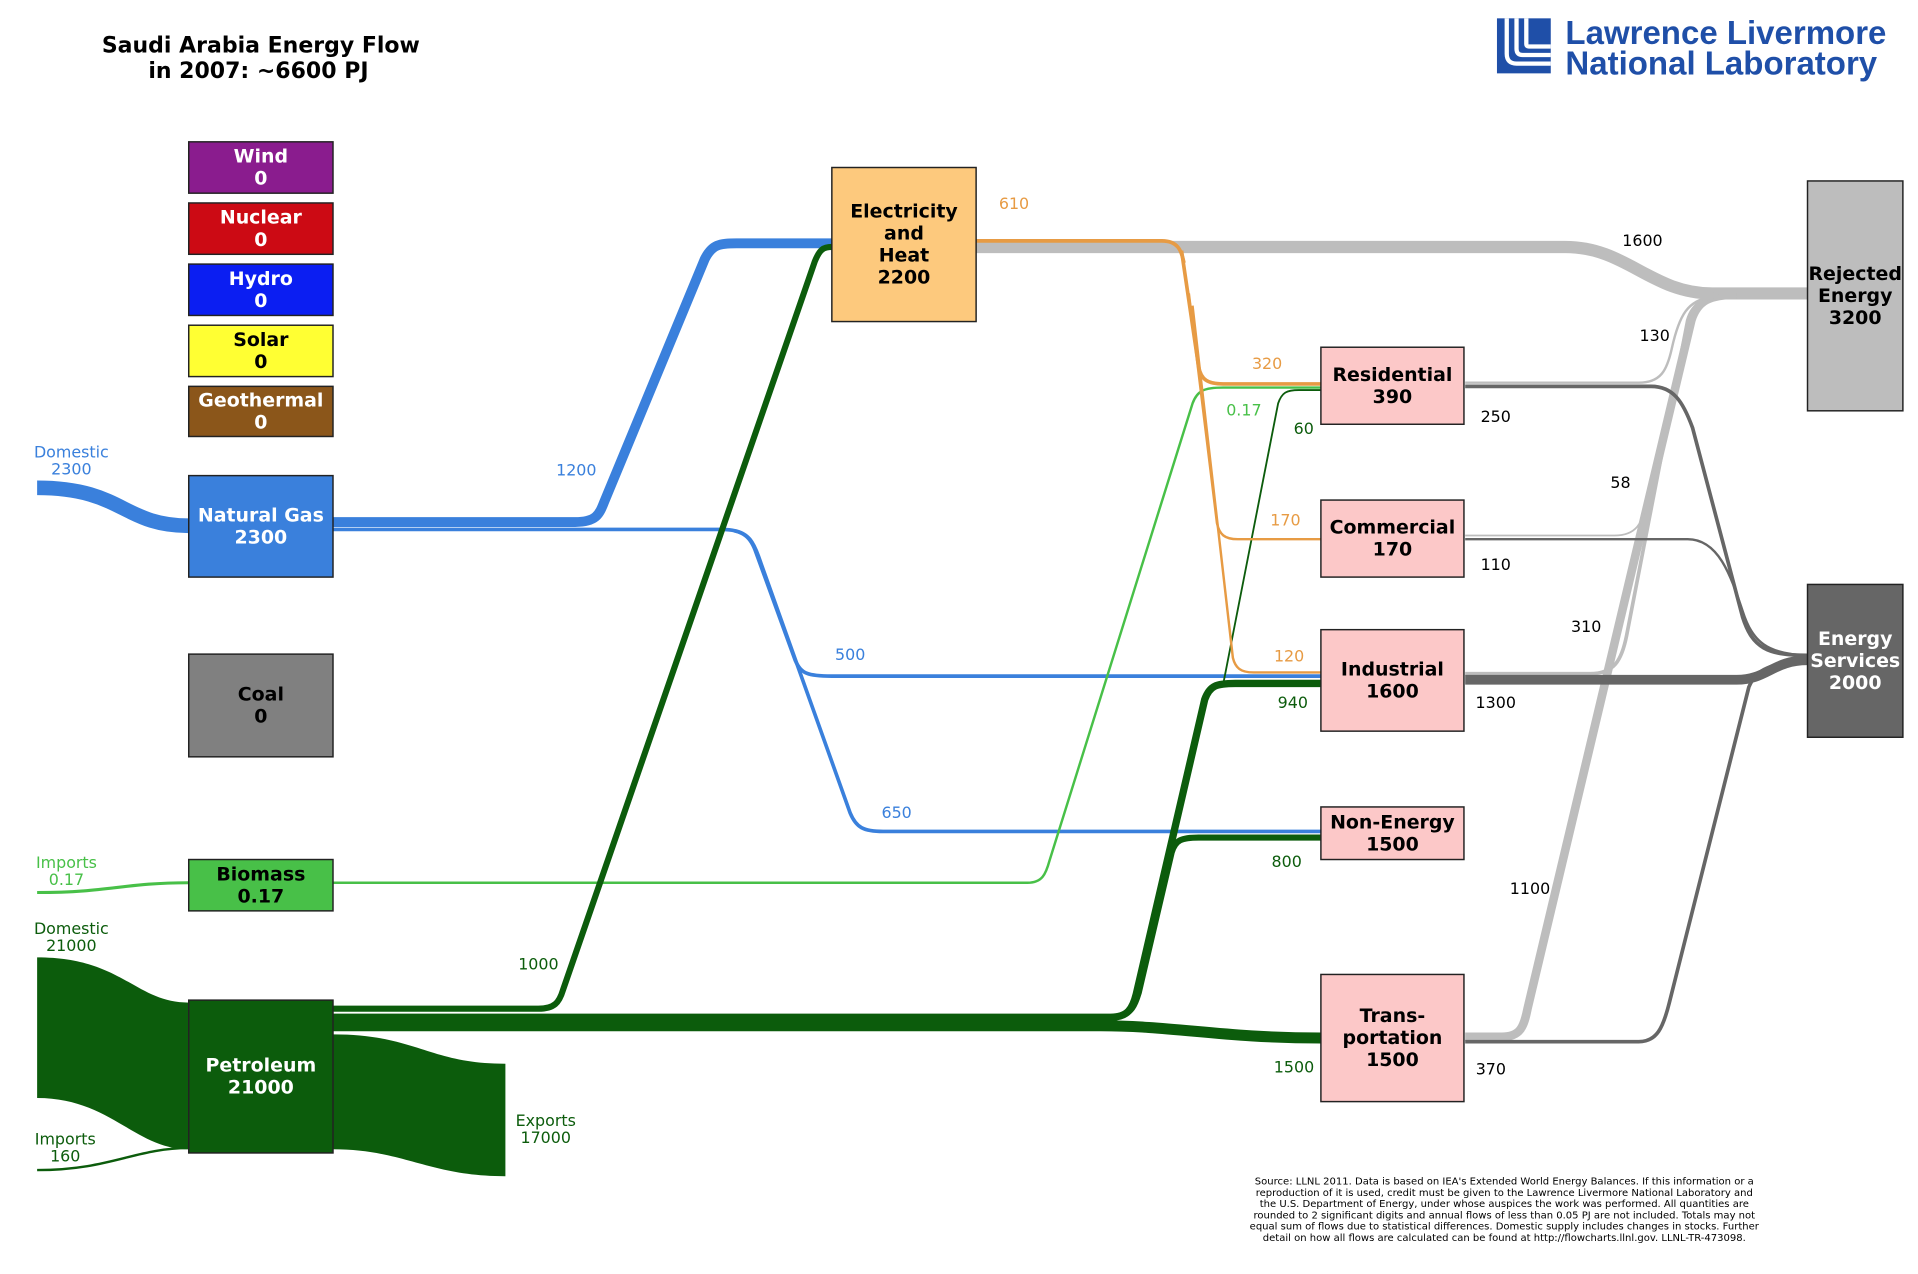 This screenshot has width=1918, height=1274. Describe the element at coordinates (261, 46) in the screenshot. I see `title-line-1: Saudi Arabia Energy Flow` at that location.